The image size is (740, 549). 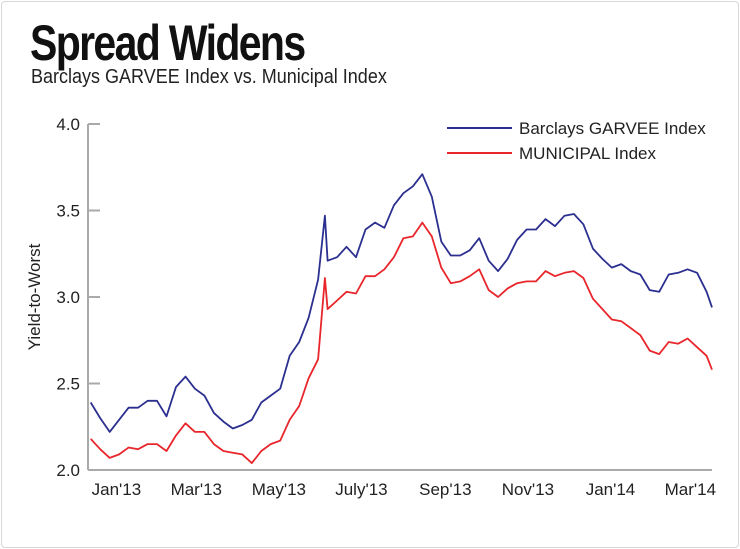 I want to click on x-tick-label: Jan'13, so click(x=117, y=489).